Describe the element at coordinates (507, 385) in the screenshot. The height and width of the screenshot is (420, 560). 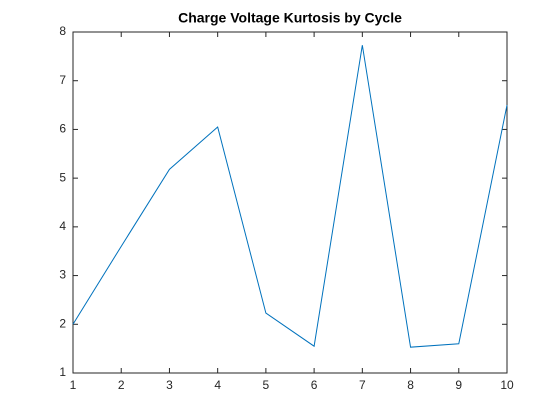
I see `x-tick-label: 10` at that location.